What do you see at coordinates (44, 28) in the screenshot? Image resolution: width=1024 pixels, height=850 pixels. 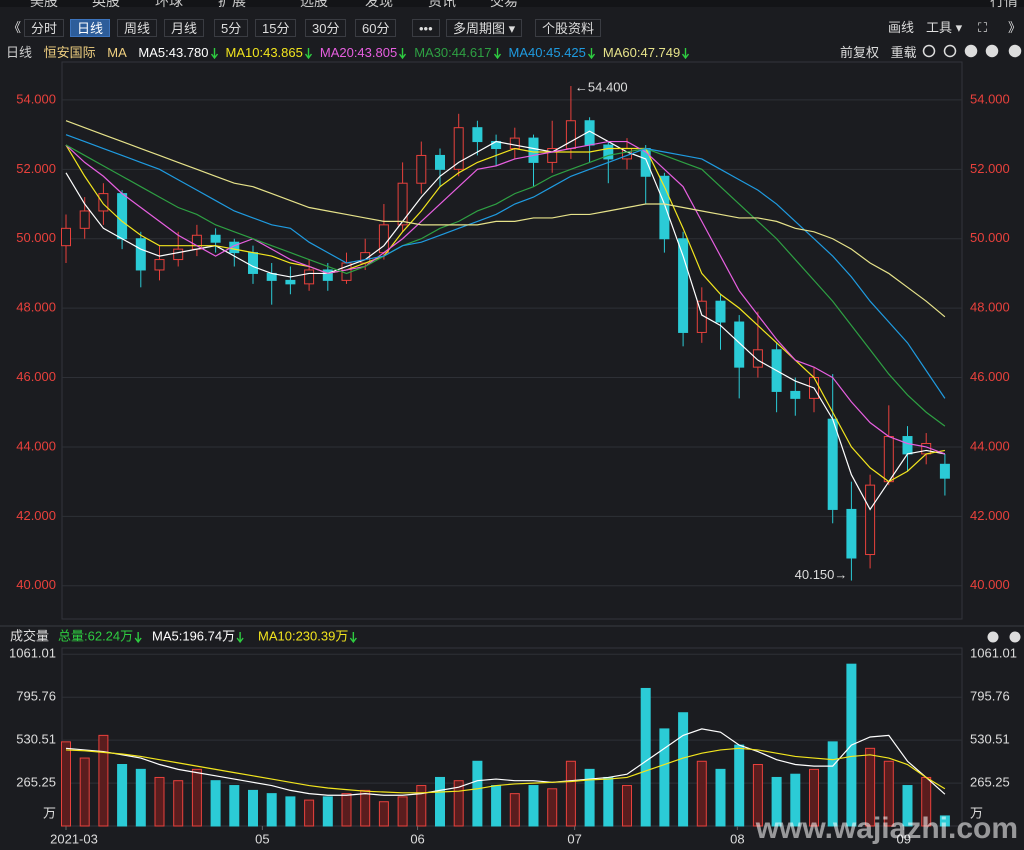 I see `toolbar-button: 分时` at bounding box center [44, 28].